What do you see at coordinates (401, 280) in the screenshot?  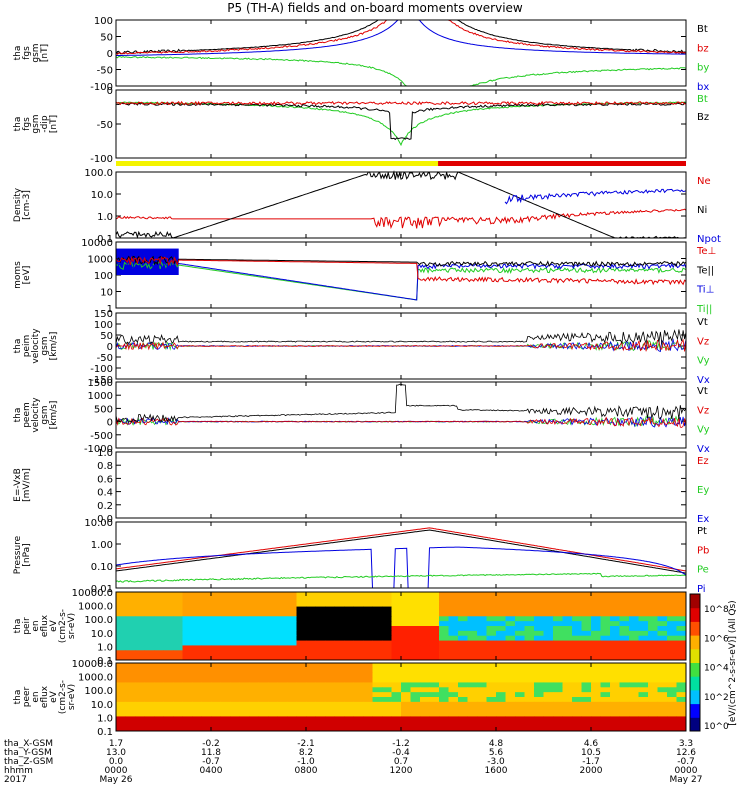 I see `series-line` at bounding box center [401, 280].